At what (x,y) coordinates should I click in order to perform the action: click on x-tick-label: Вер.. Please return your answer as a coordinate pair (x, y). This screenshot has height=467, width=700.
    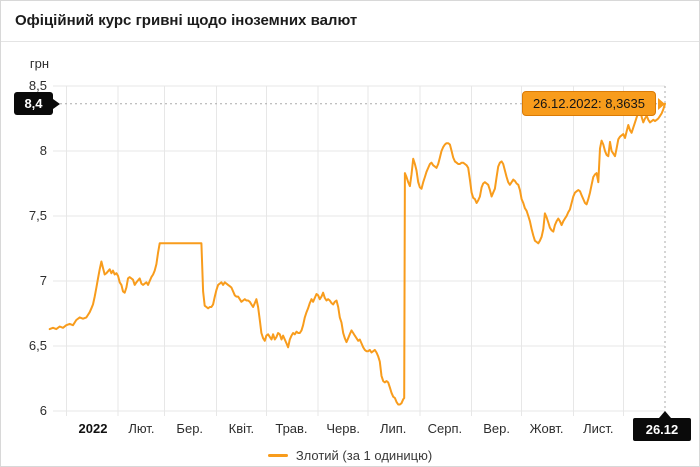
    Looking at the image, I should click on (496, 428).